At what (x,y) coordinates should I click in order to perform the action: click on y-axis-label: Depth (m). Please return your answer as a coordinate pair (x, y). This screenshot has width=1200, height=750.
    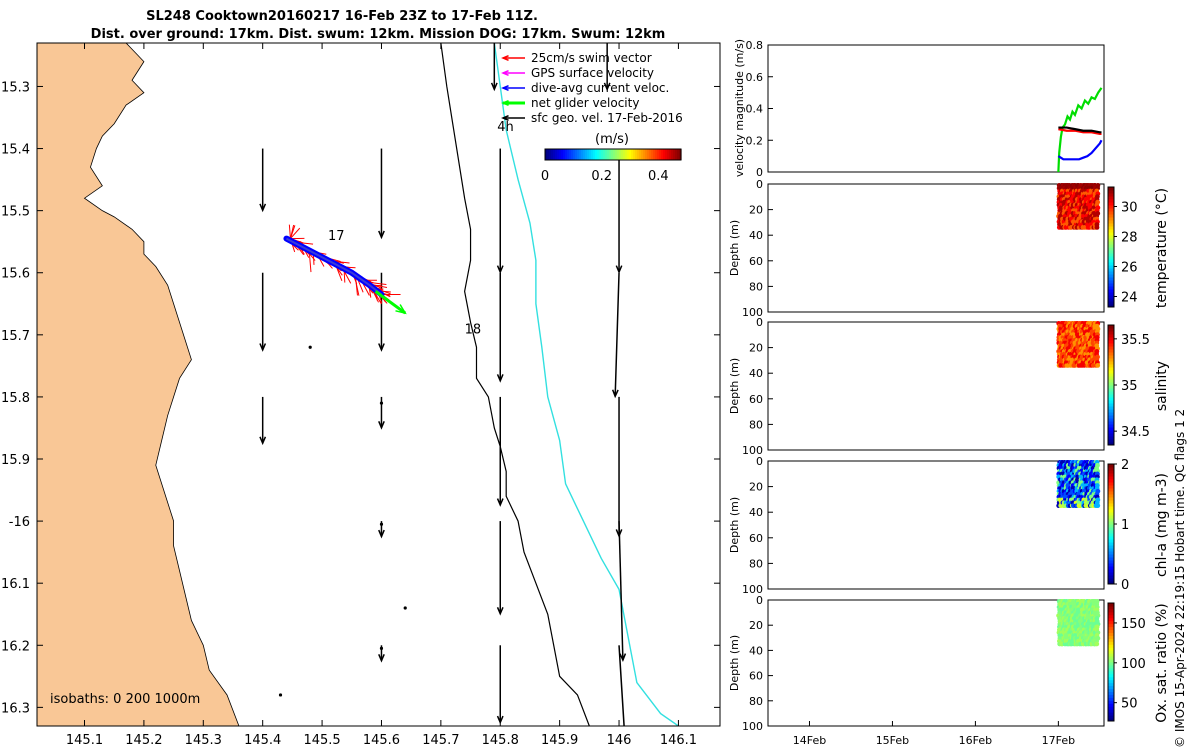
    Looking at the image, I should click on (734, 248).